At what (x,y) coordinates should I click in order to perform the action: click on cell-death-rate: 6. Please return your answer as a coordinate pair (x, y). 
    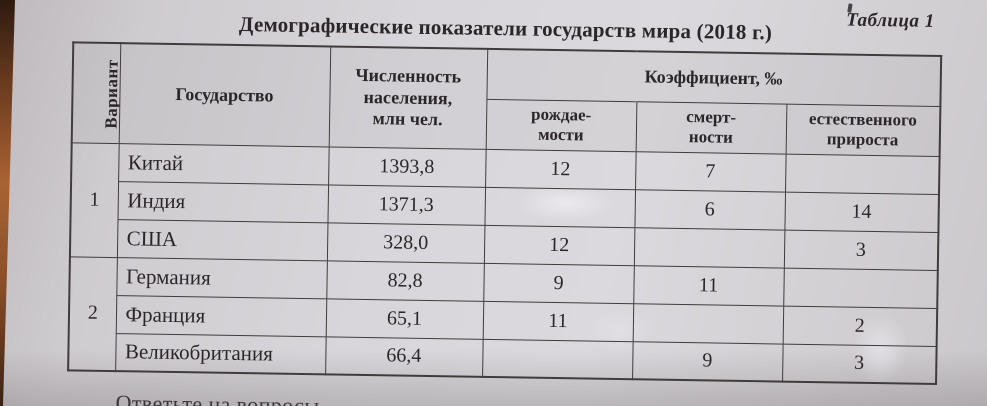
    Looking at the image, I should click on (710, 209).